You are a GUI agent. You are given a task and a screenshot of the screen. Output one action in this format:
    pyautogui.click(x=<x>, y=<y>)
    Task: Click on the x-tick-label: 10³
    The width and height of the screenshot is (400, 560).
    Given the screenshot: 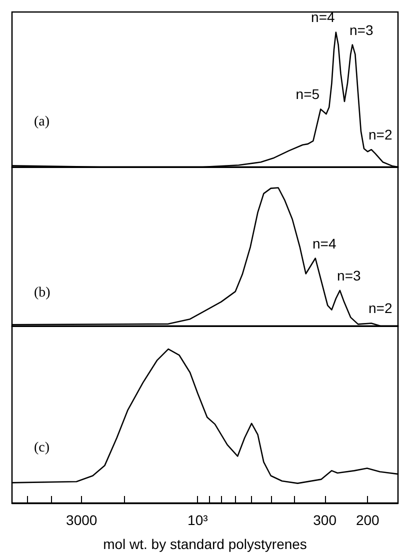 What is the action you would take?
    pyautogui.click(x=198, y=520)
    